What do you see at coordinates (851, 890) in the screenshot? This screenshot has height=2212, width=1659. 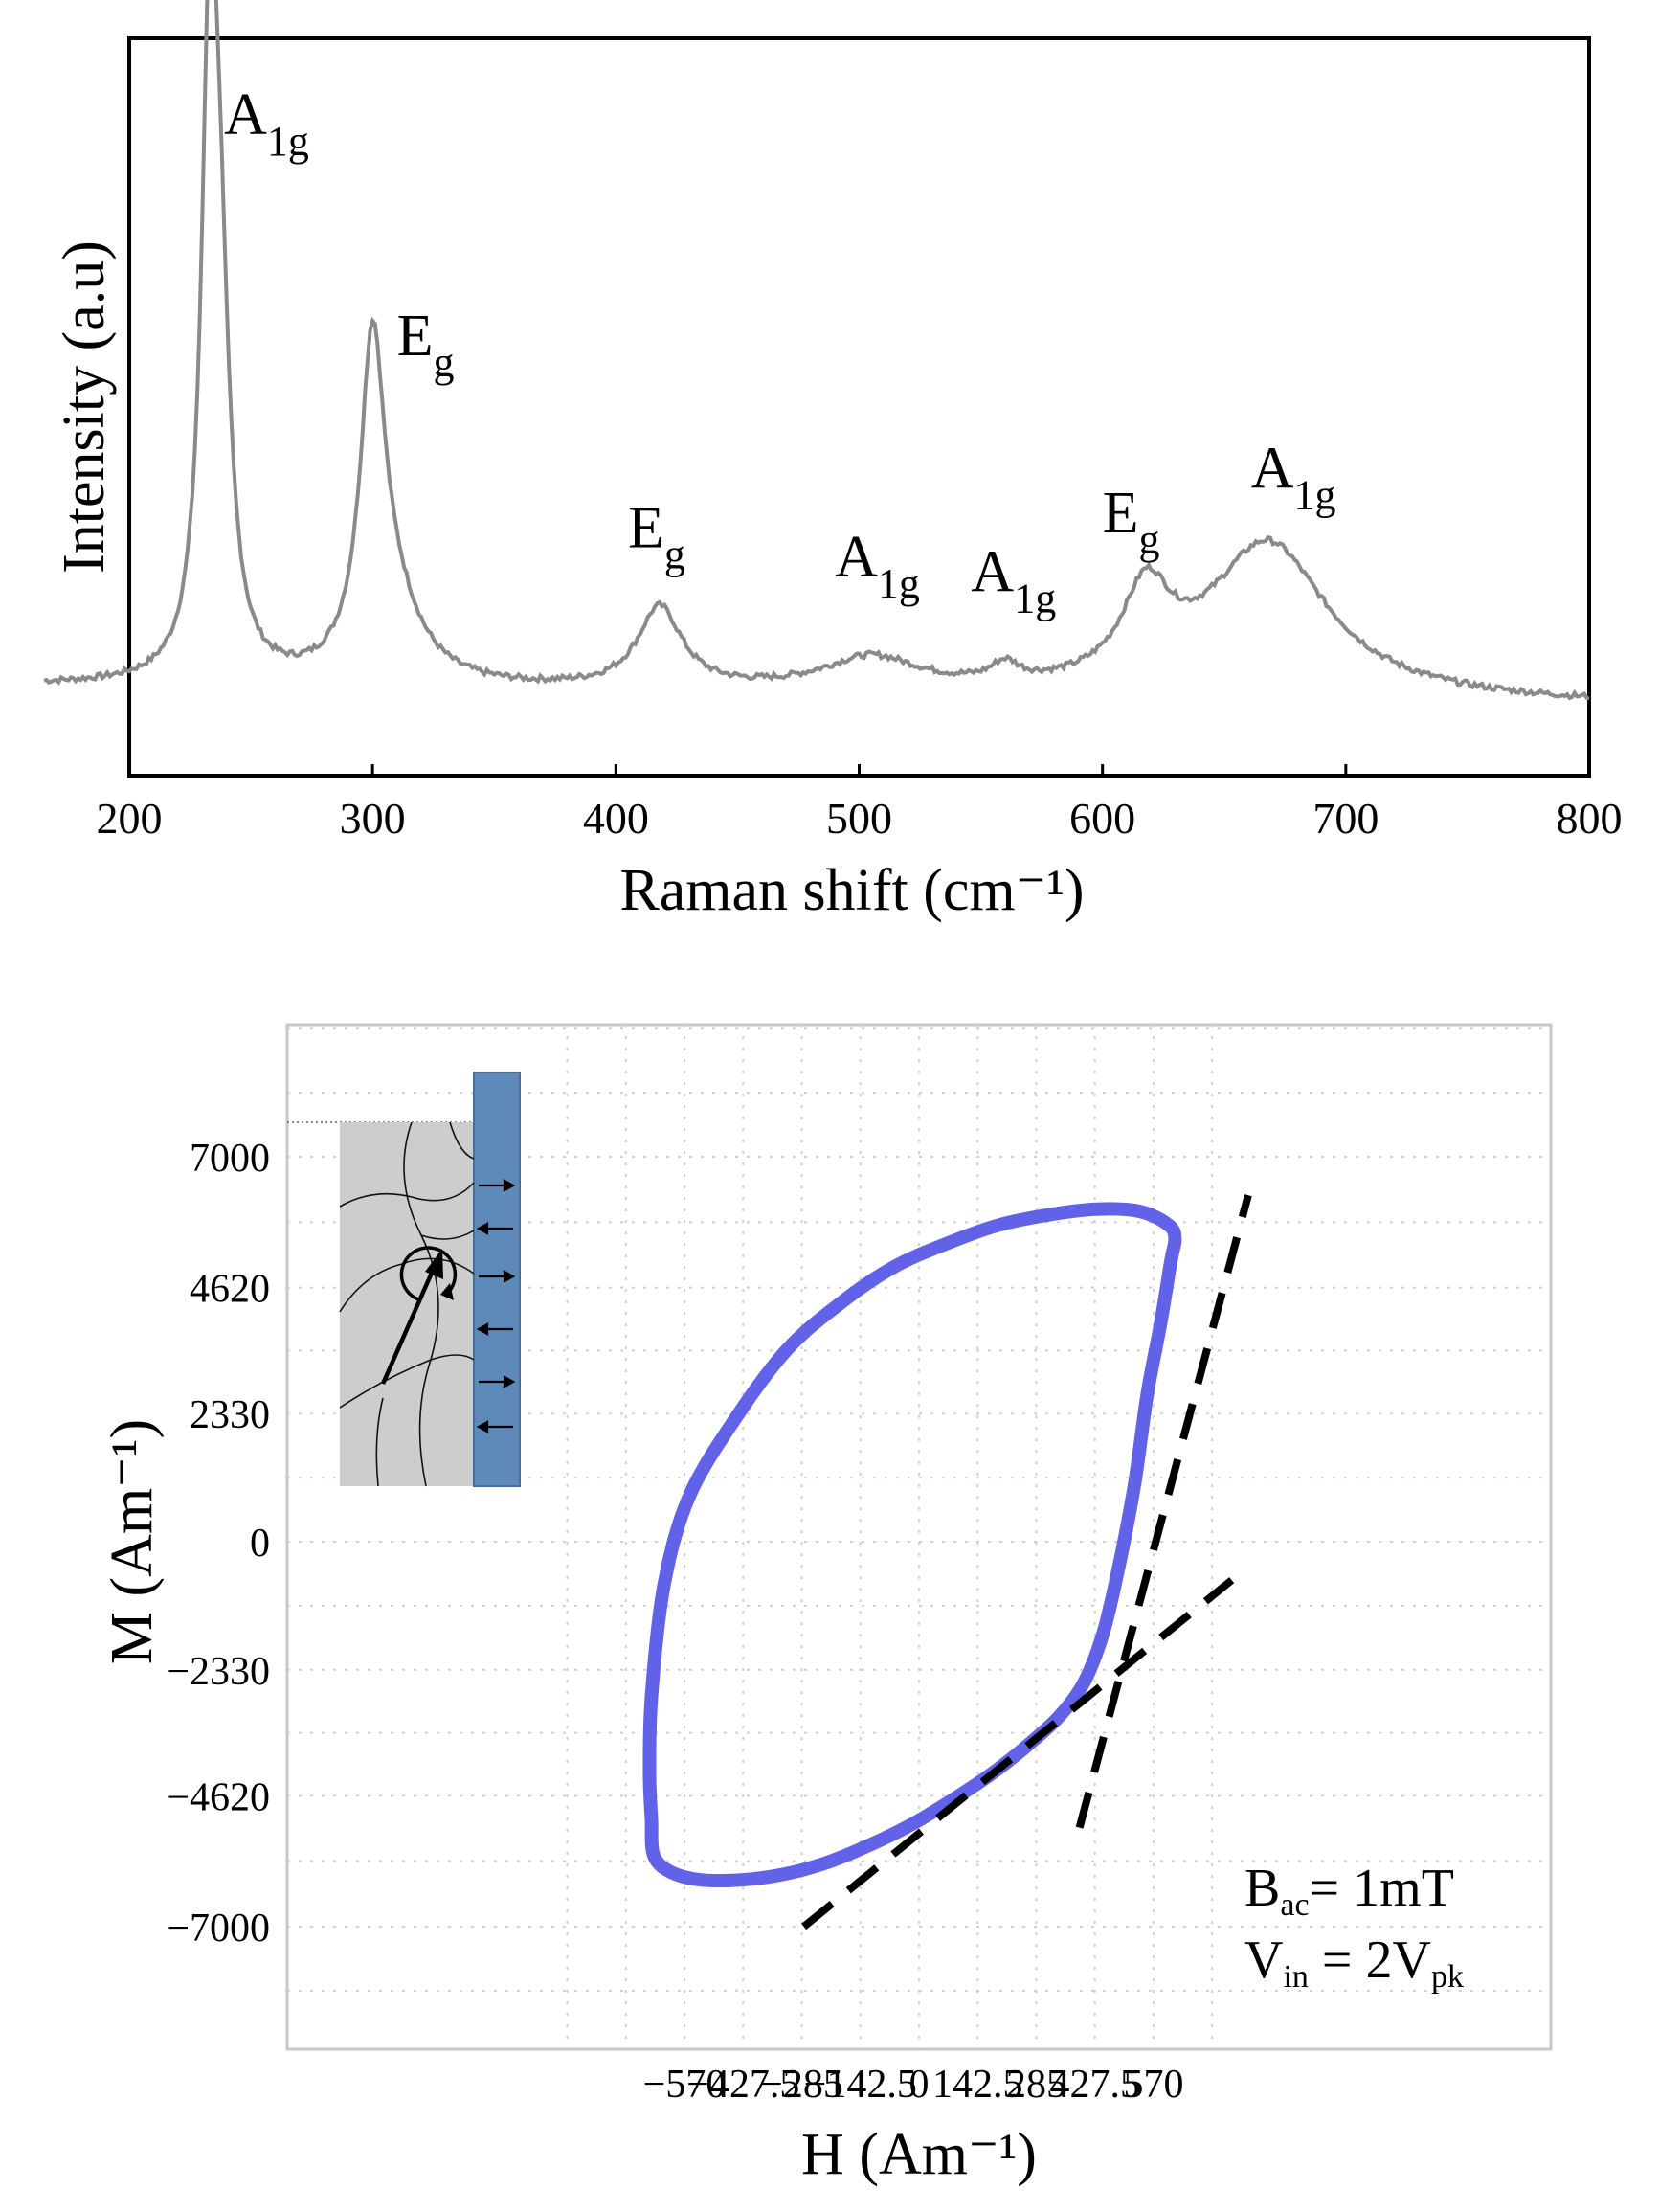 I see `raman-x-axis-title: Raman shift (cm⁻¹)` at bounding box center [851, 890].